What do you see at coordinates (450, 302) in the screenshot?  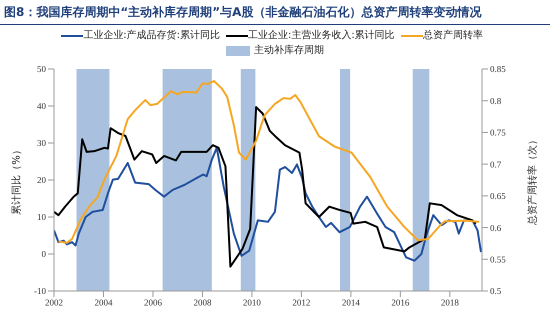 I see `x-tick-label: 2018` at bounding box center [450, 302].